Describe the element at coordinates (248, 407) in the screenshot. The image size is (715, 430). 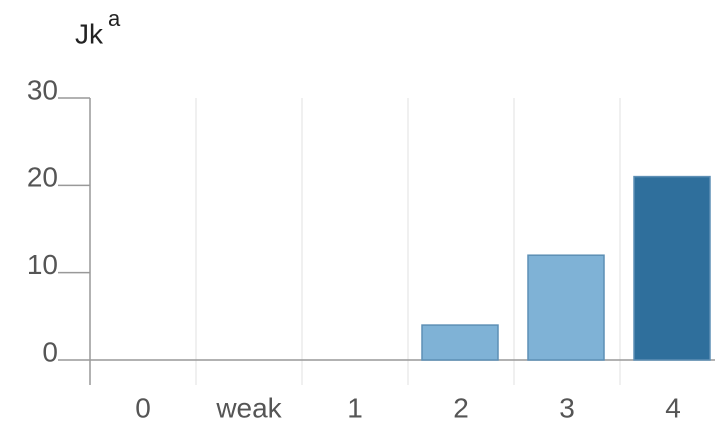
I see `x-tick-label: weak` at that location.